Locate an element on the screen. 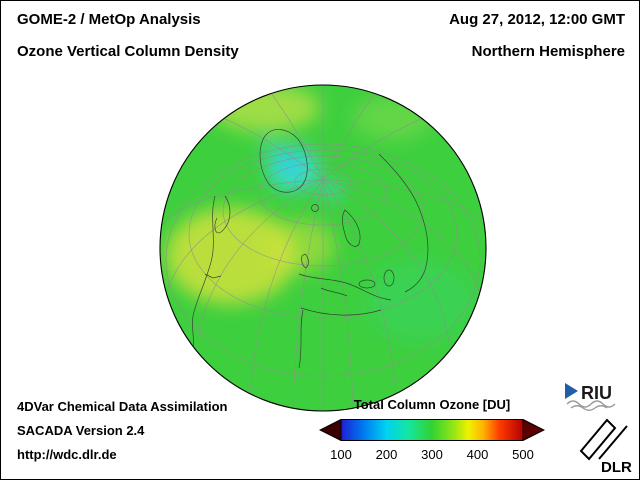  colorbar-gradient-bar is located at coordinates (432, 430).